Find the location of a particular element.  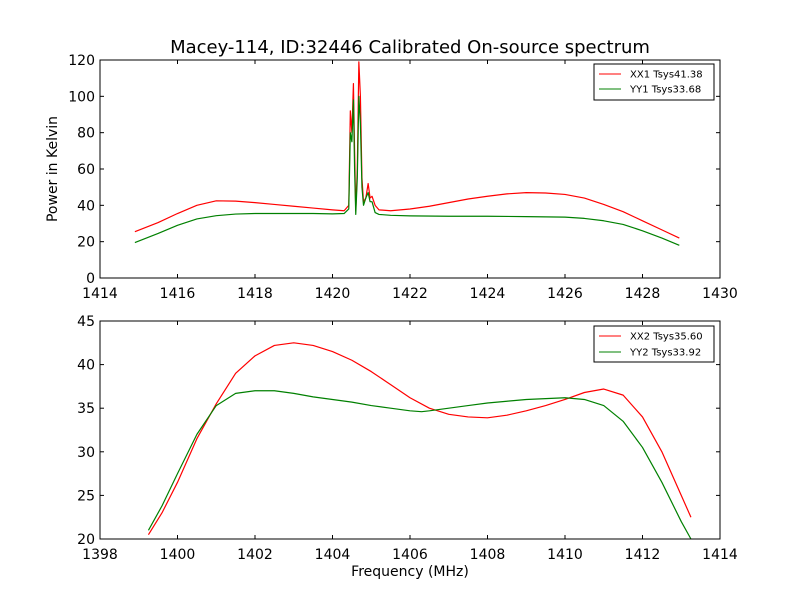

y-tick-label: 120 is located at coordinates (81, 61).